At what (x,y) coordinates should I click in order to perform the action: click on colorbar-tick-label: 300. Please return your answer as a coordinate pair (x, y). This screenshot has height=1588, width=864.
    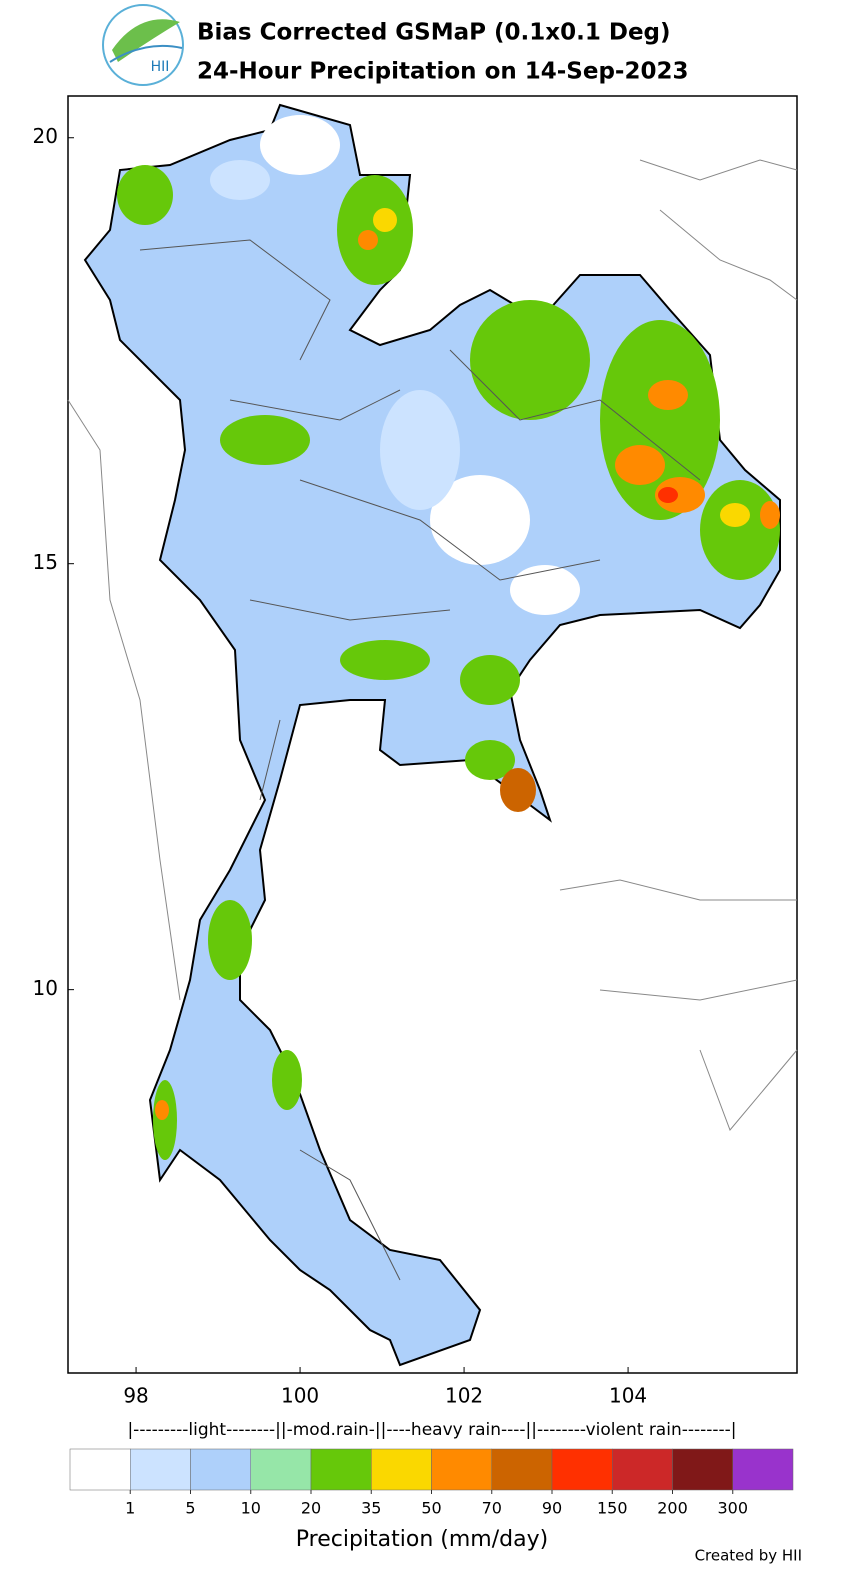
    Looking at the image, I should click on (732, 1508).